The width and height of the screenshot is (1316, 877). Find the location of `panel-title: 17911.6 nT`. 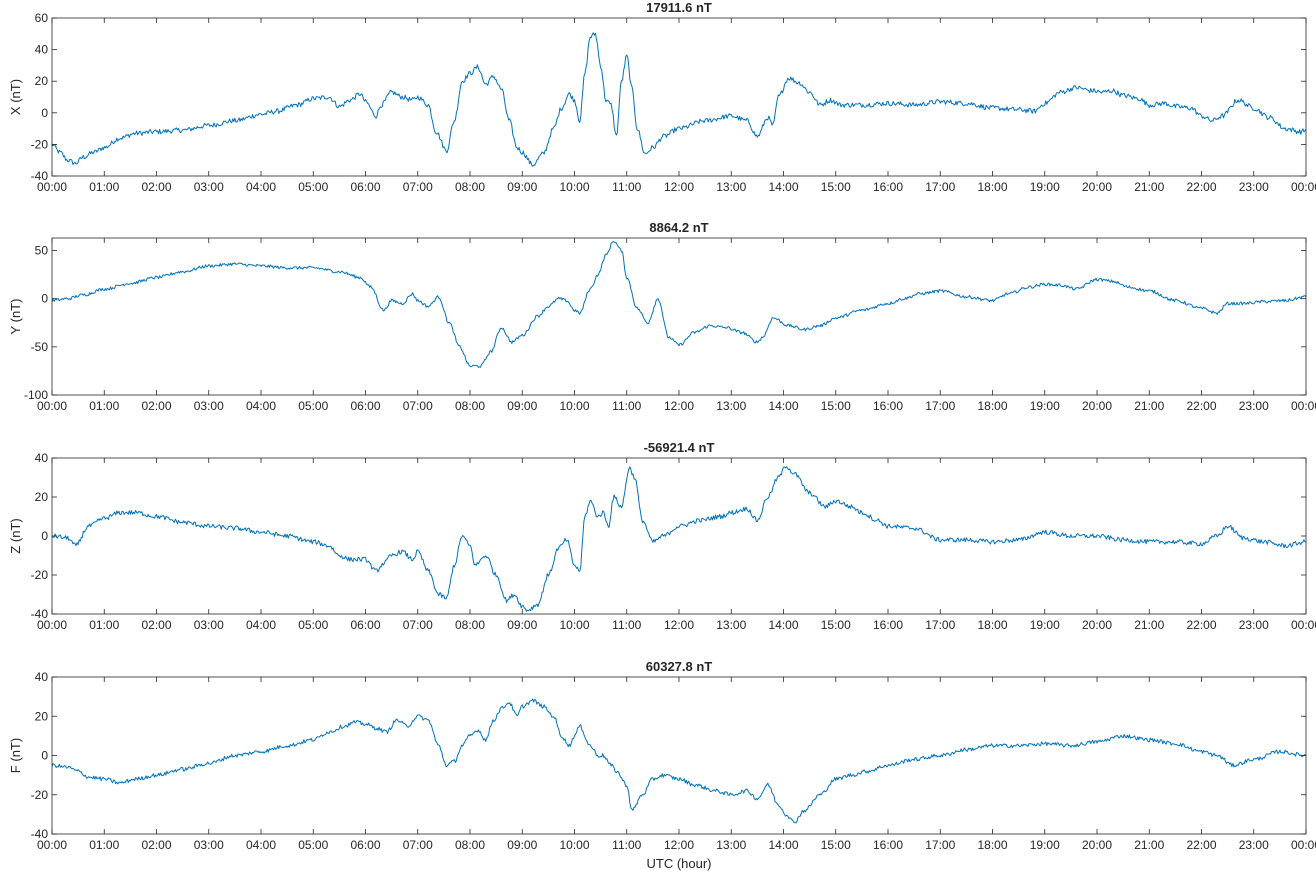

panel-title: 17911.6 nT is located at coordinates (679, 7).